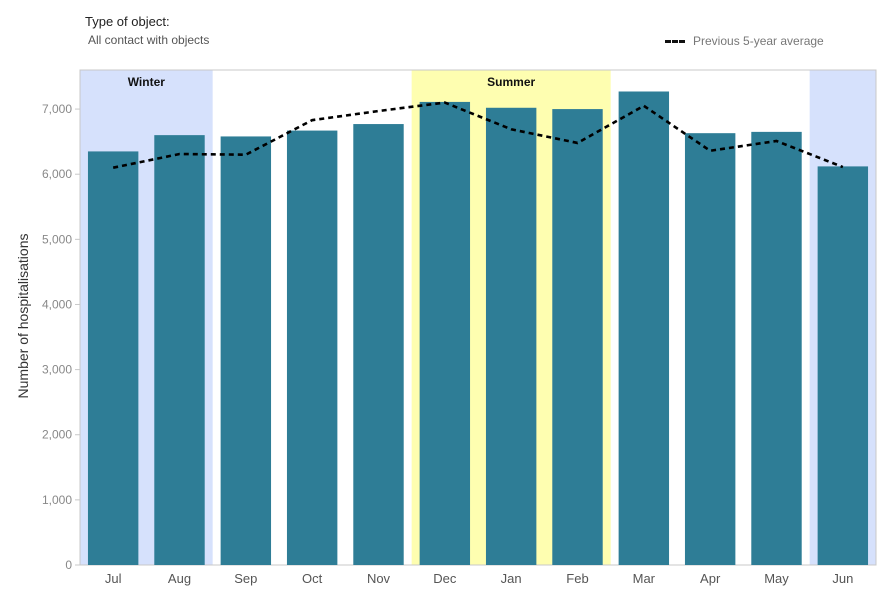  I want to click on bar-nov, so click(378, 345).